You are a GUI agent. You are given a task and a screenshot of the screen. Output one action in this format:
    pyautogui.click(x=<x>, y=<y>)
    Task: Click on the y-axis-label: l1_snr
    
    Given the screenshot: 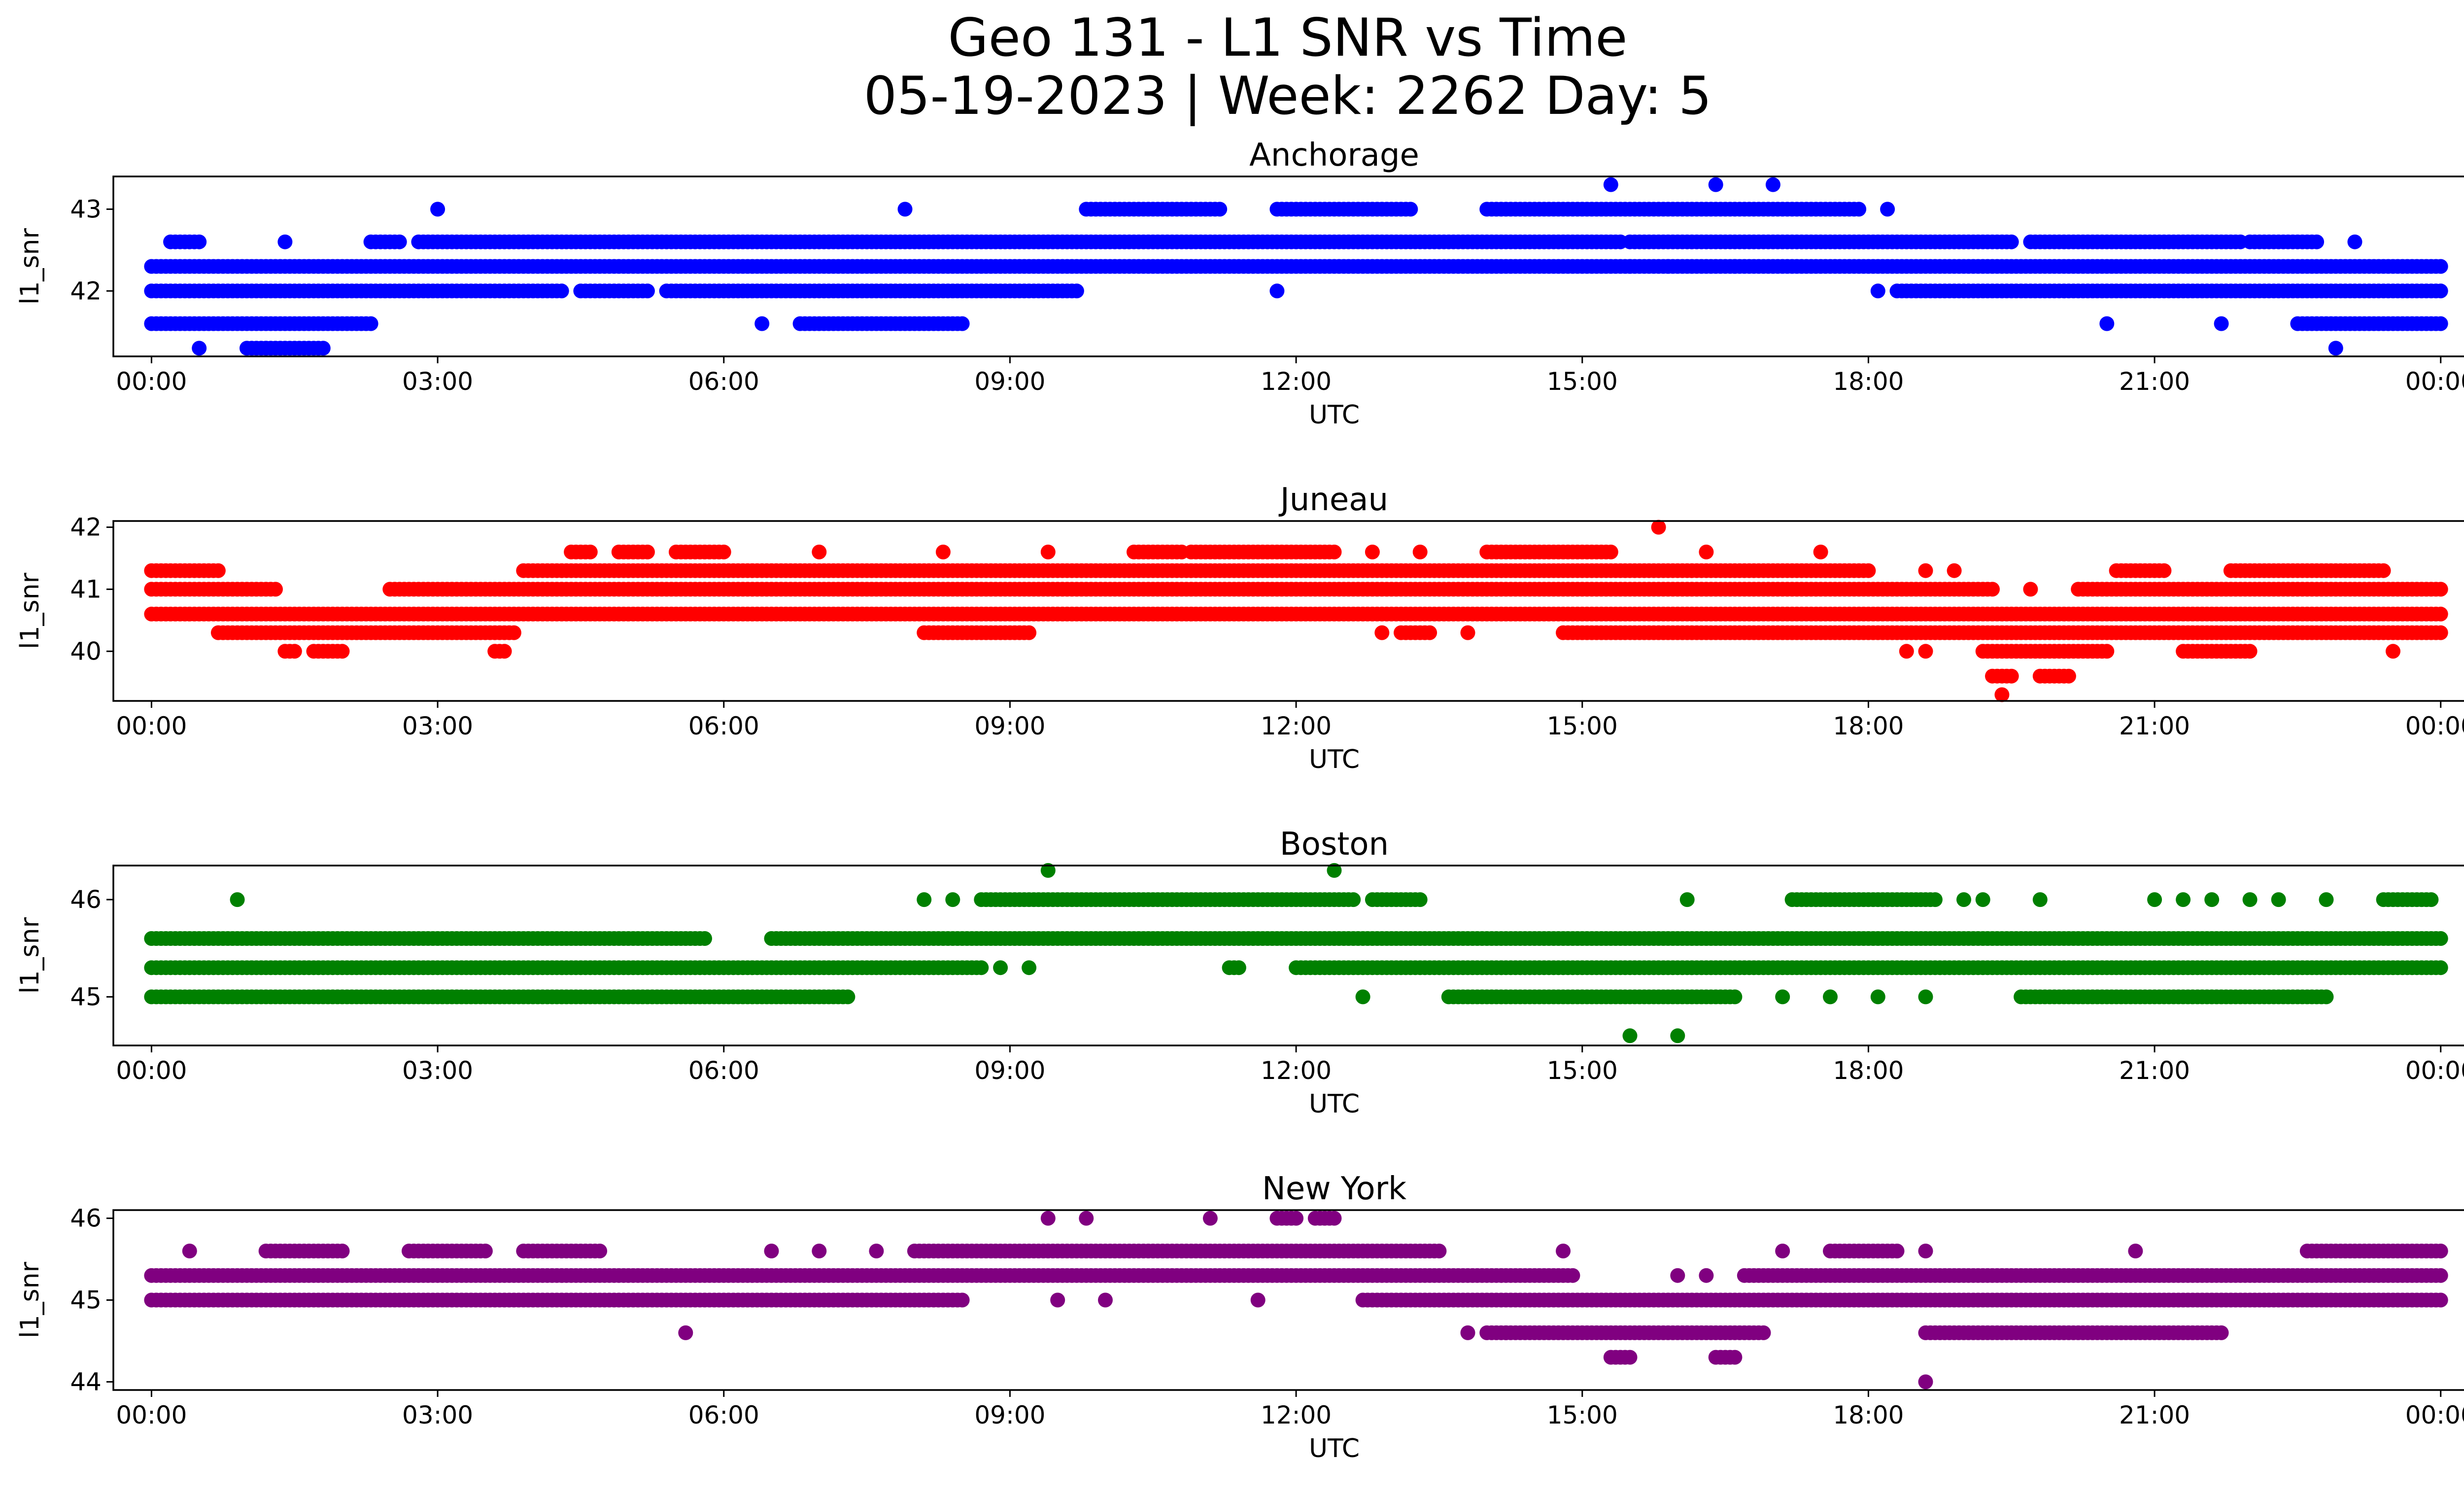 What is the action you would take?
    pyautogui.click(x=30, y=610)
    